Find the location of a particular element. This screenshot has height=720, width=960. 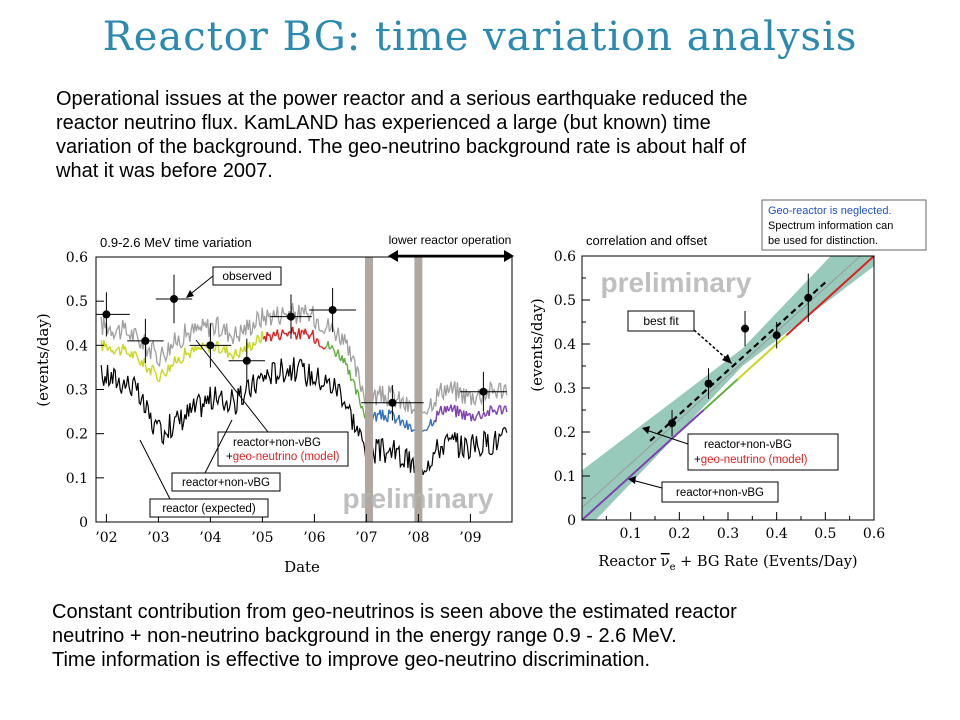

svg-text: reactor (expected) is located at coordinates (208, 509).